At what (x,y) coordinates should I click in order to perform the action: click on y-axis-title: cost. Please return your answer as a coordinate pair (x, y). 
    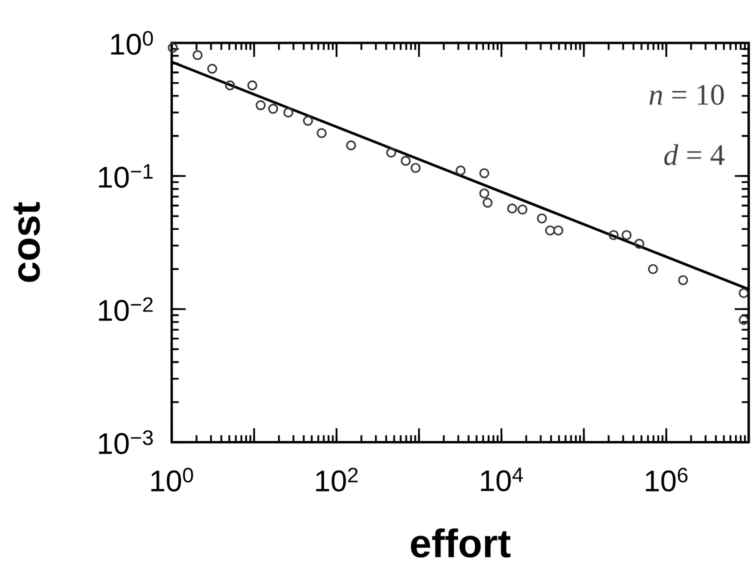
    Looking at the image, I should click on (27, 242).